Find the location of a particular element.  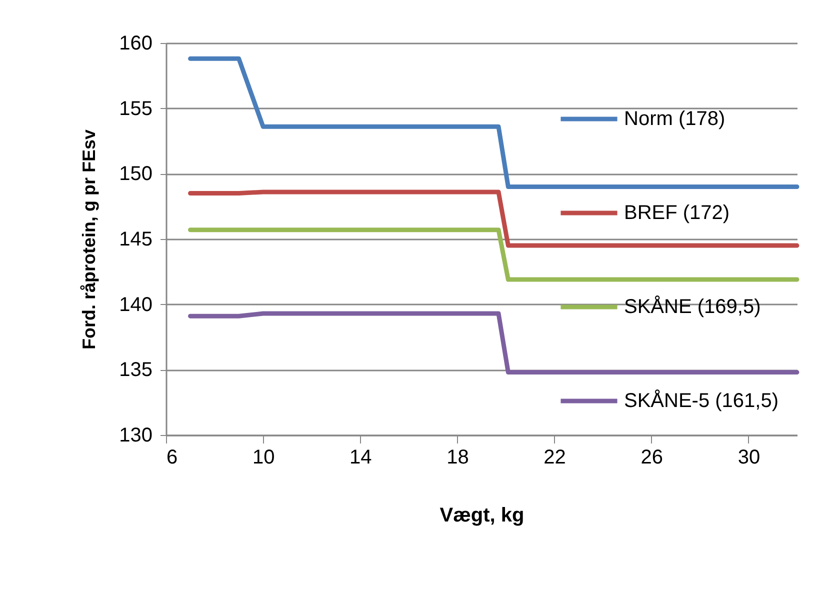

y-tick-label: 150 is located at coordinates (135, 174).